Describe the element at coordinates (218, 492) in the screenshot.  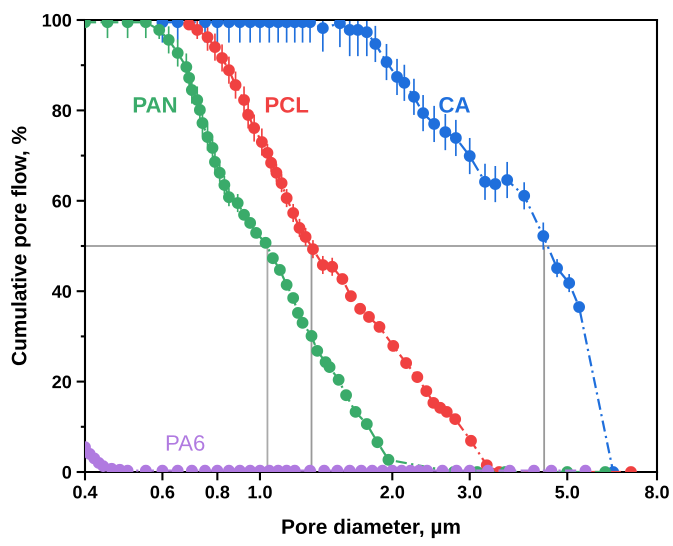
I see `x-tick-label: 0.8` at that location.